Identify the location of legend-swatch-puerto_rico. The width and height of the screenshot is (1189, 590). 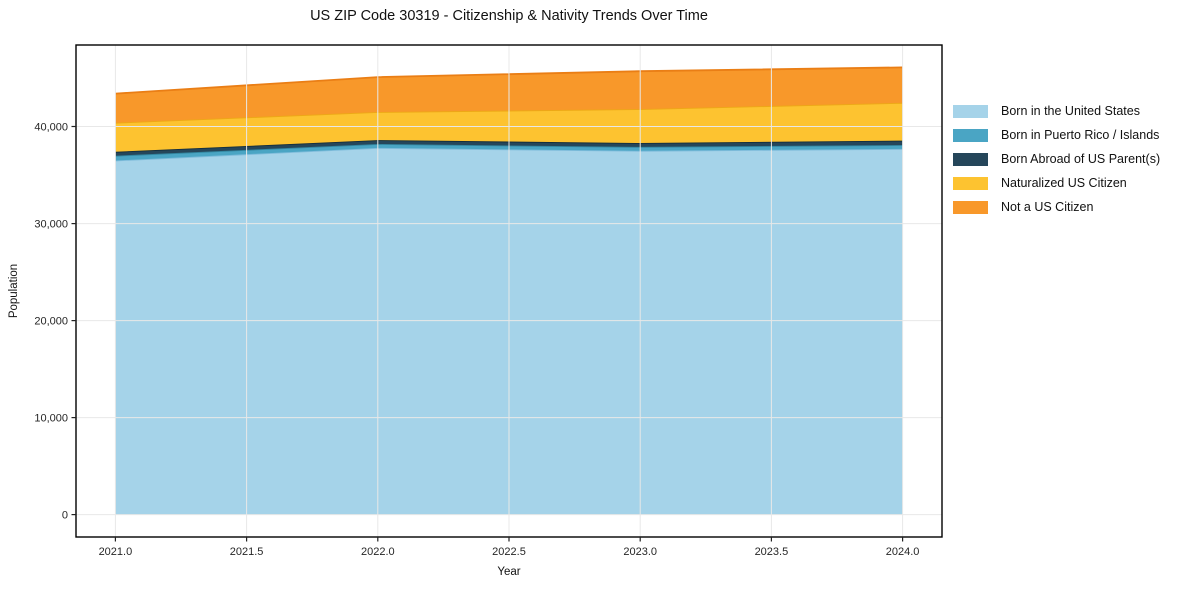
(970, 135).